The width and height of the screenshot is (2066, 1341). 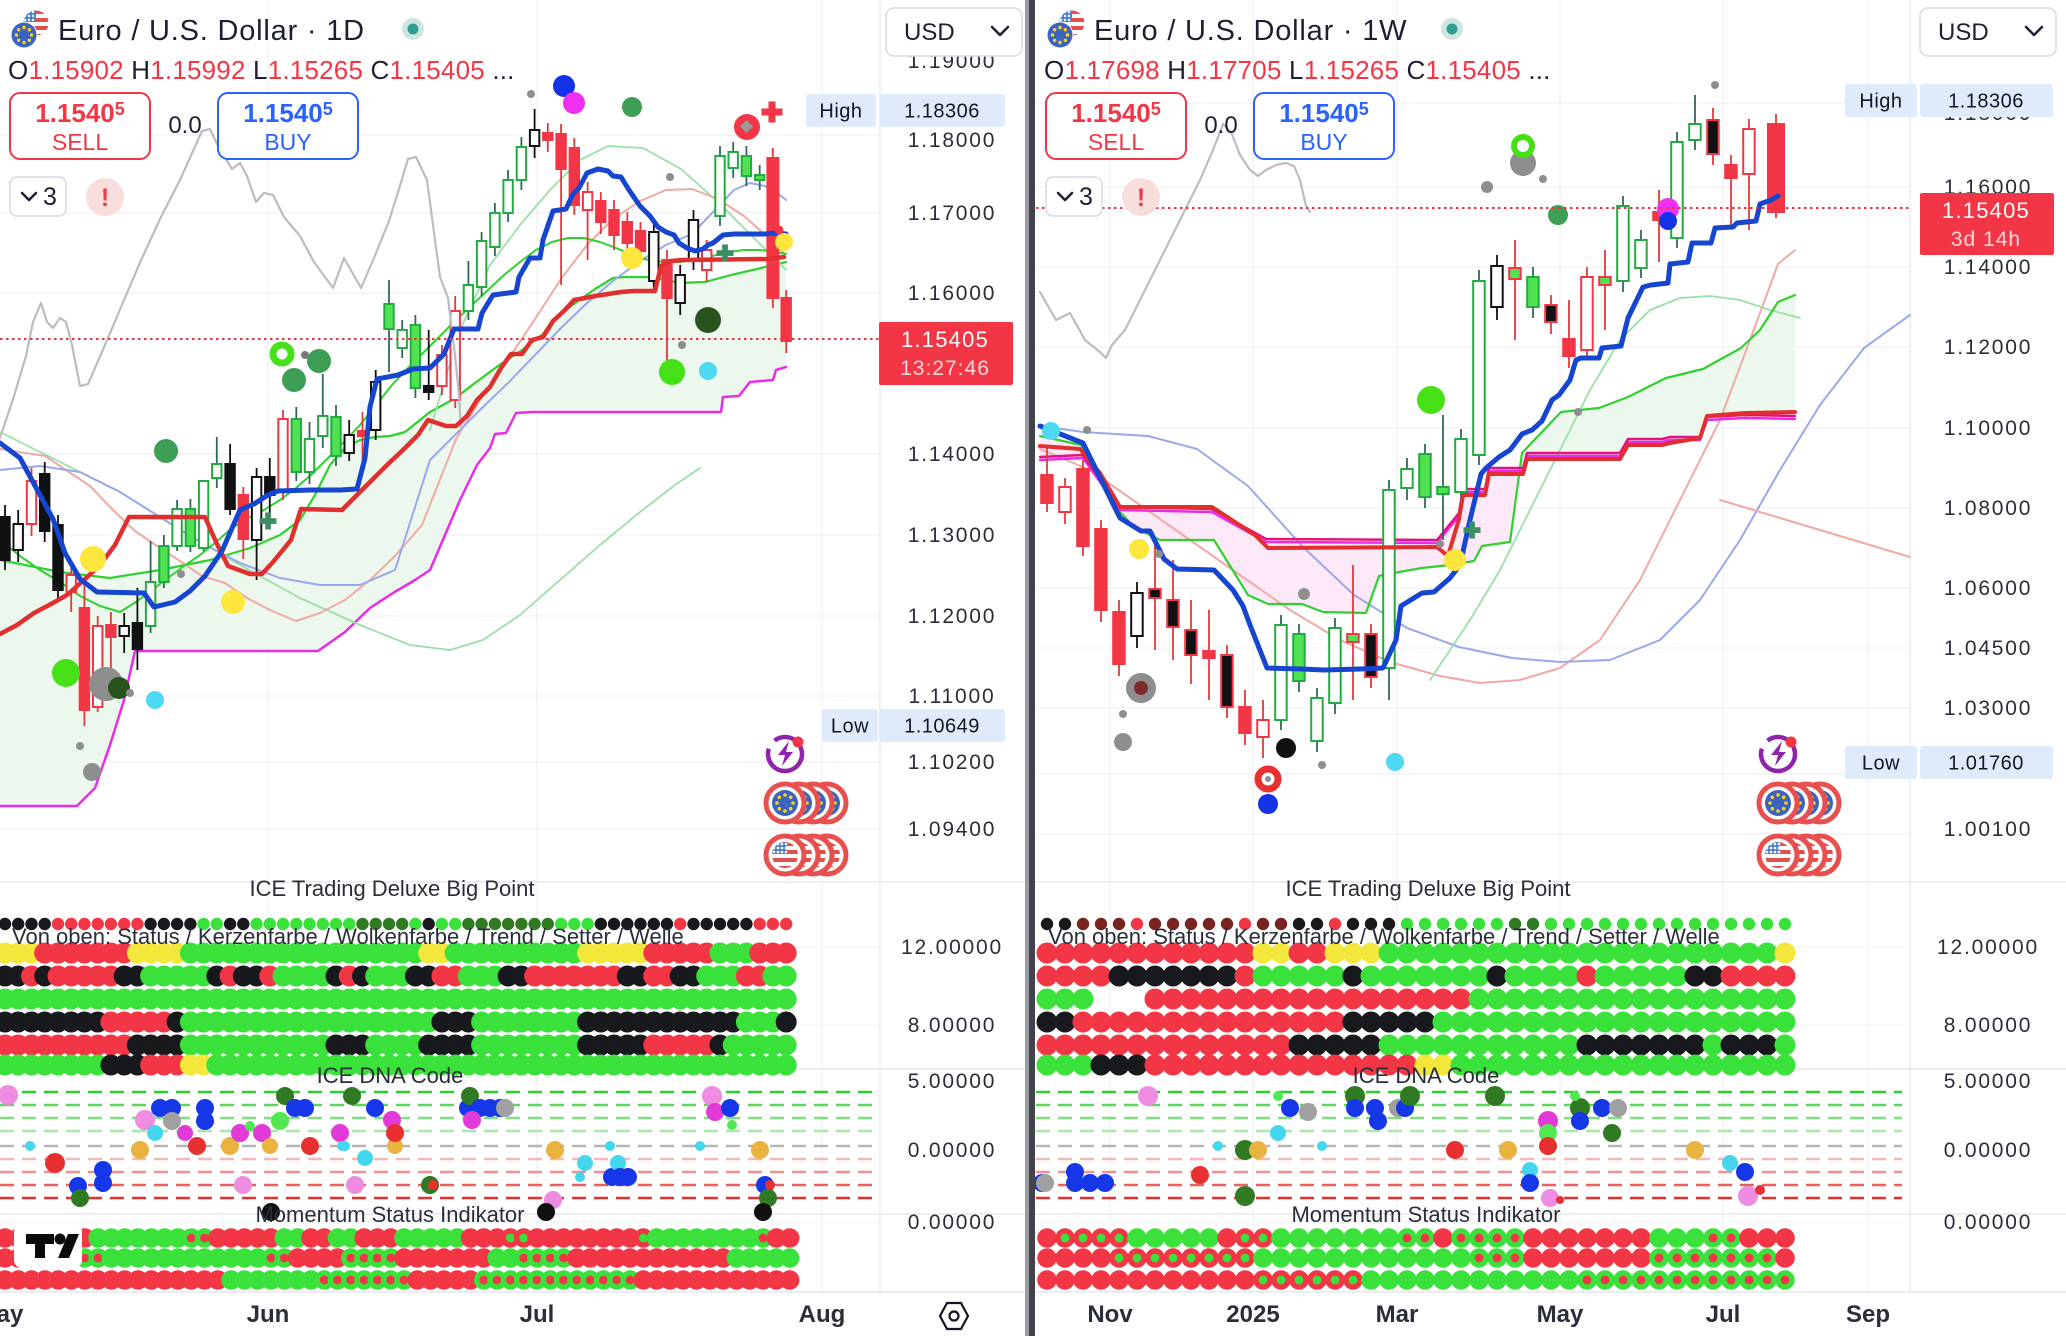 What do you see at coordinates (1397, 1314) in the screenshot?
I see `svg-text: Mar` at bounding box center [1397, 1314].